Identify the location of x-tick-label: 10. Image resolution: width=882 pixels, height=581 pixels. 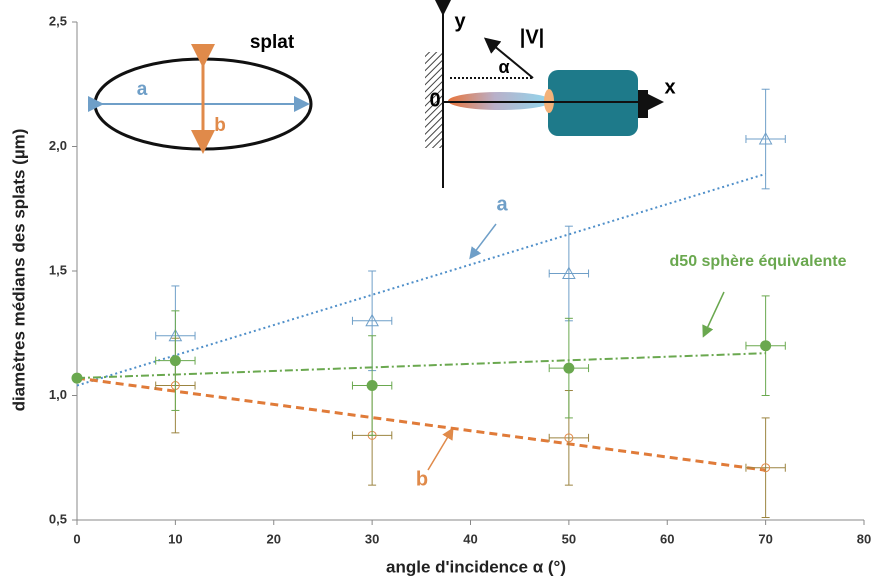
(175, 538).